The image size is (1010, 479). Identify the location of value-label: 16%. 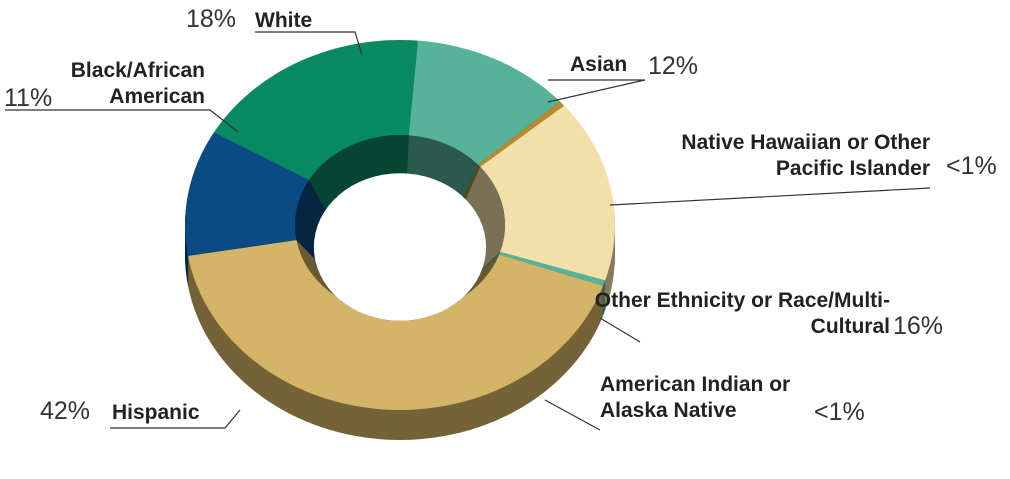
(918, 326).